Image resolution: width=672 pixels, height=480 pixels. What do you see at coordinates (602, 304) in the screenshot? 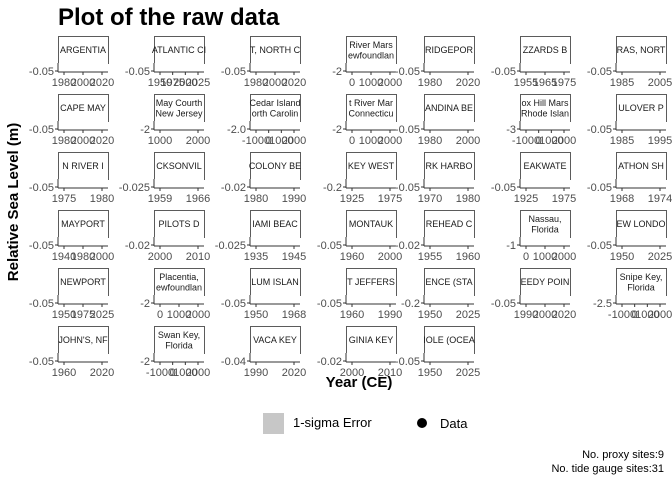
I see `y-tick-label: -2.5` at bounding box center [602, 304].